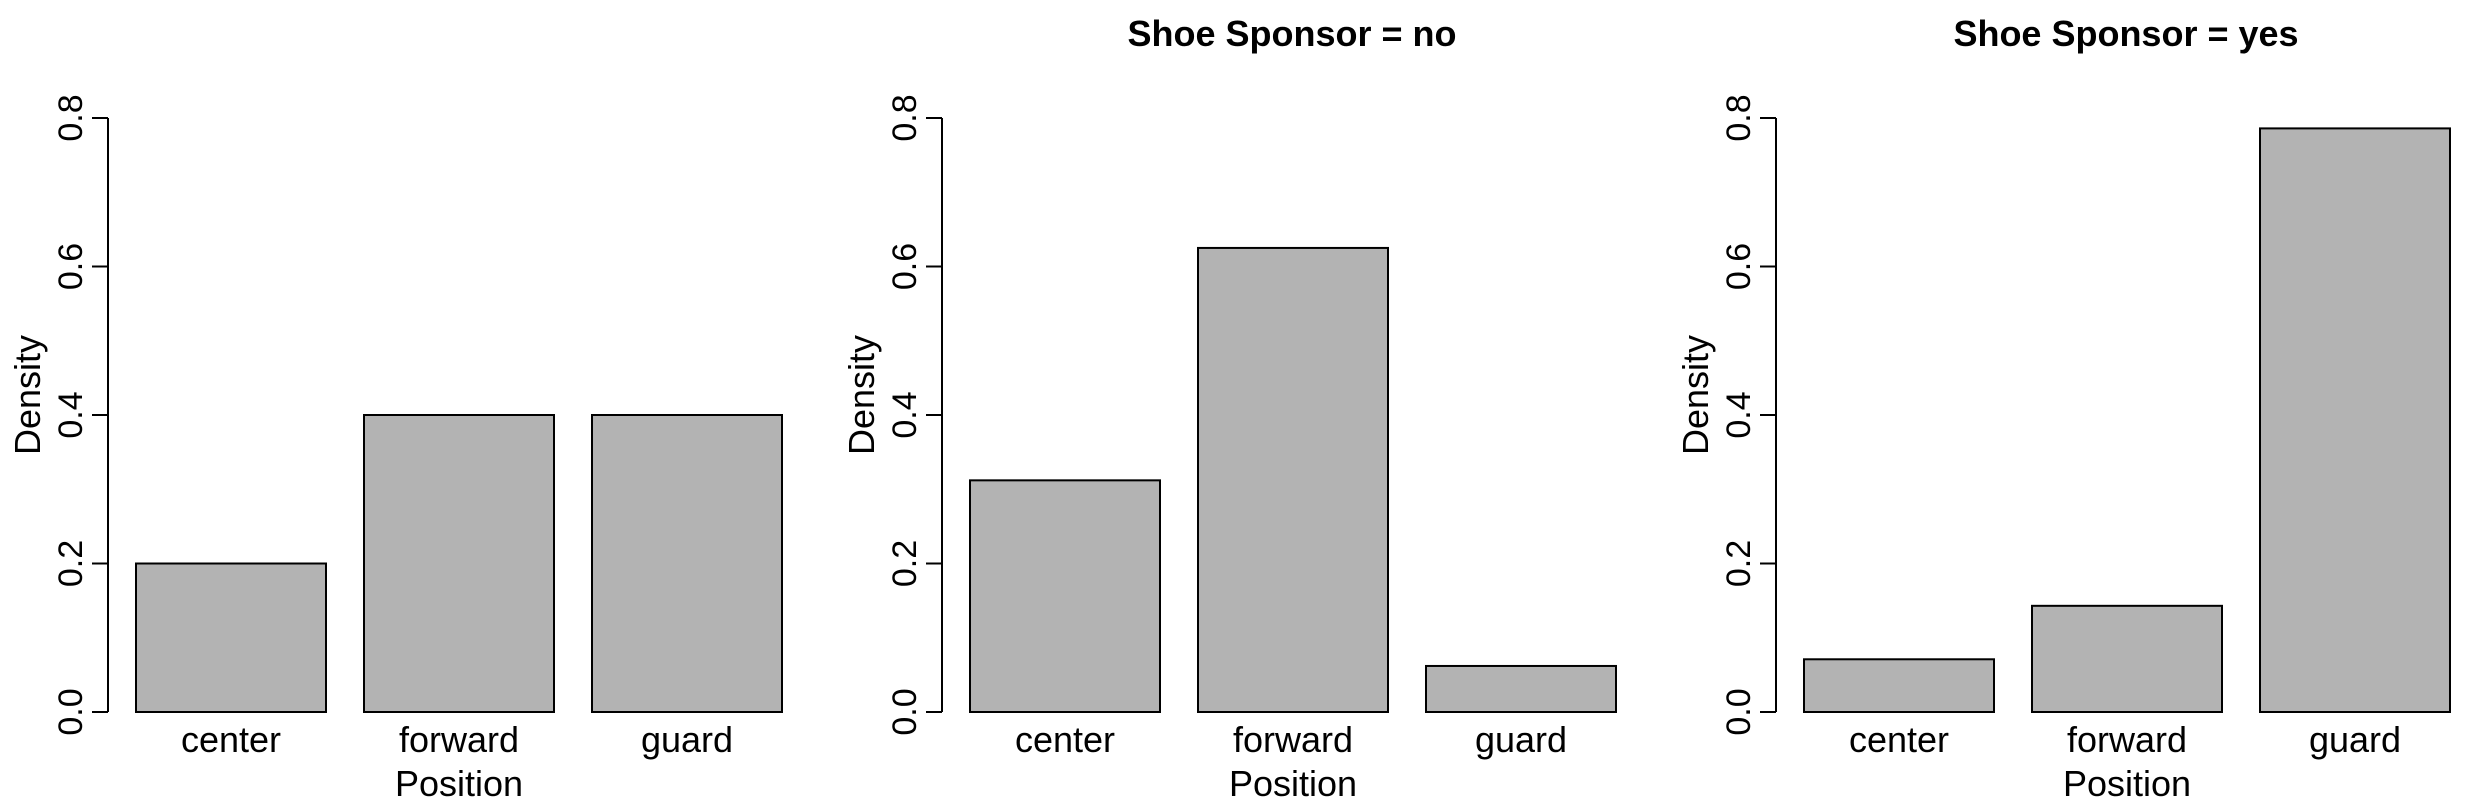  What do you see at coordinates (1291, 33) in the screenshot?
I see `chart-title: Shoe Sponsor = no` at bounding box center [1291, 33].